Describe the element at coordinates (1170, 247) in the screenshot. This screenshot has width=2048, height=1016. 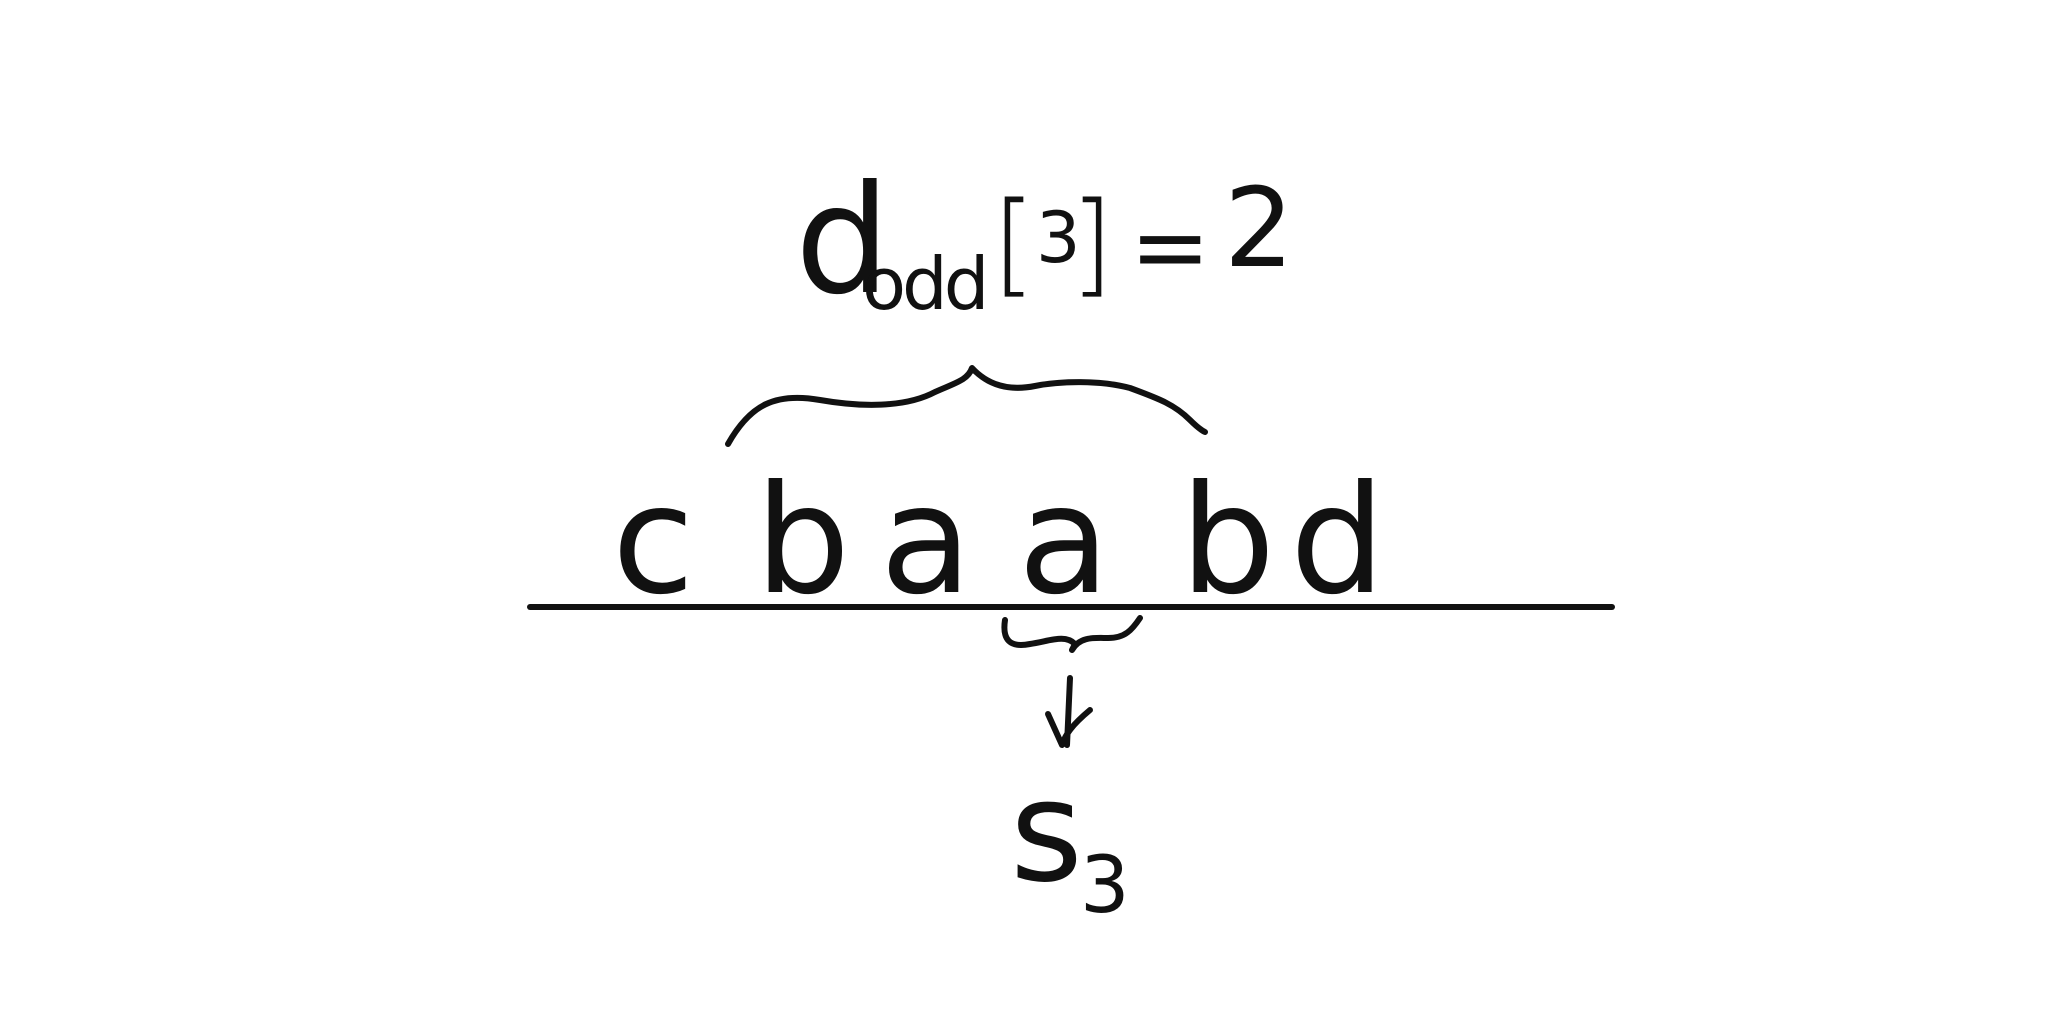
I see `formula-equals: =` at that location.